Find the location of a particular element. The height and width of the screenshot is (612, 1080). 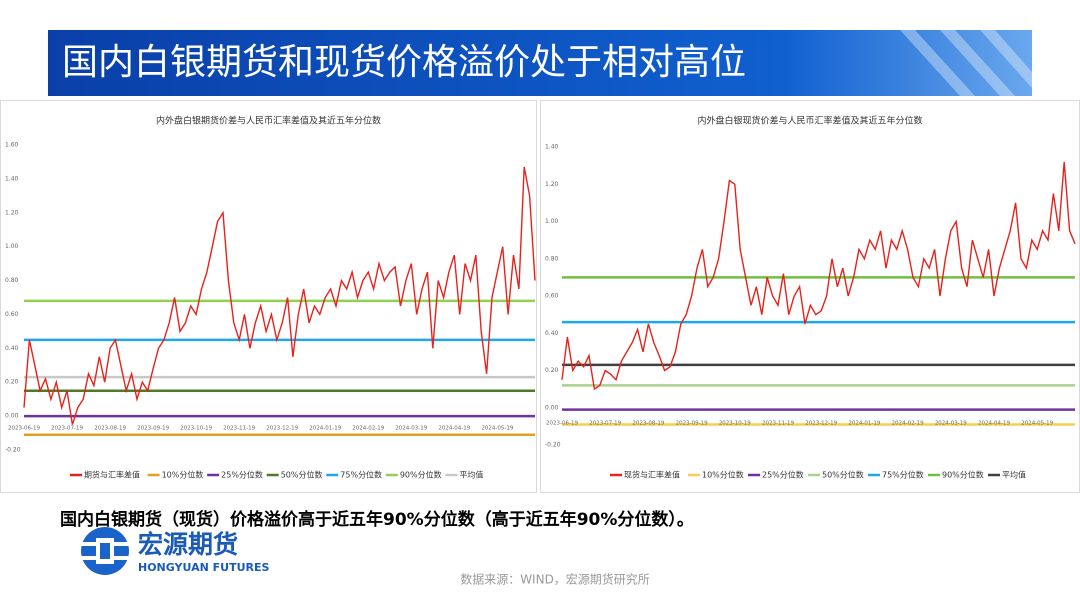

header-banner is located at coordinates (540, 63).